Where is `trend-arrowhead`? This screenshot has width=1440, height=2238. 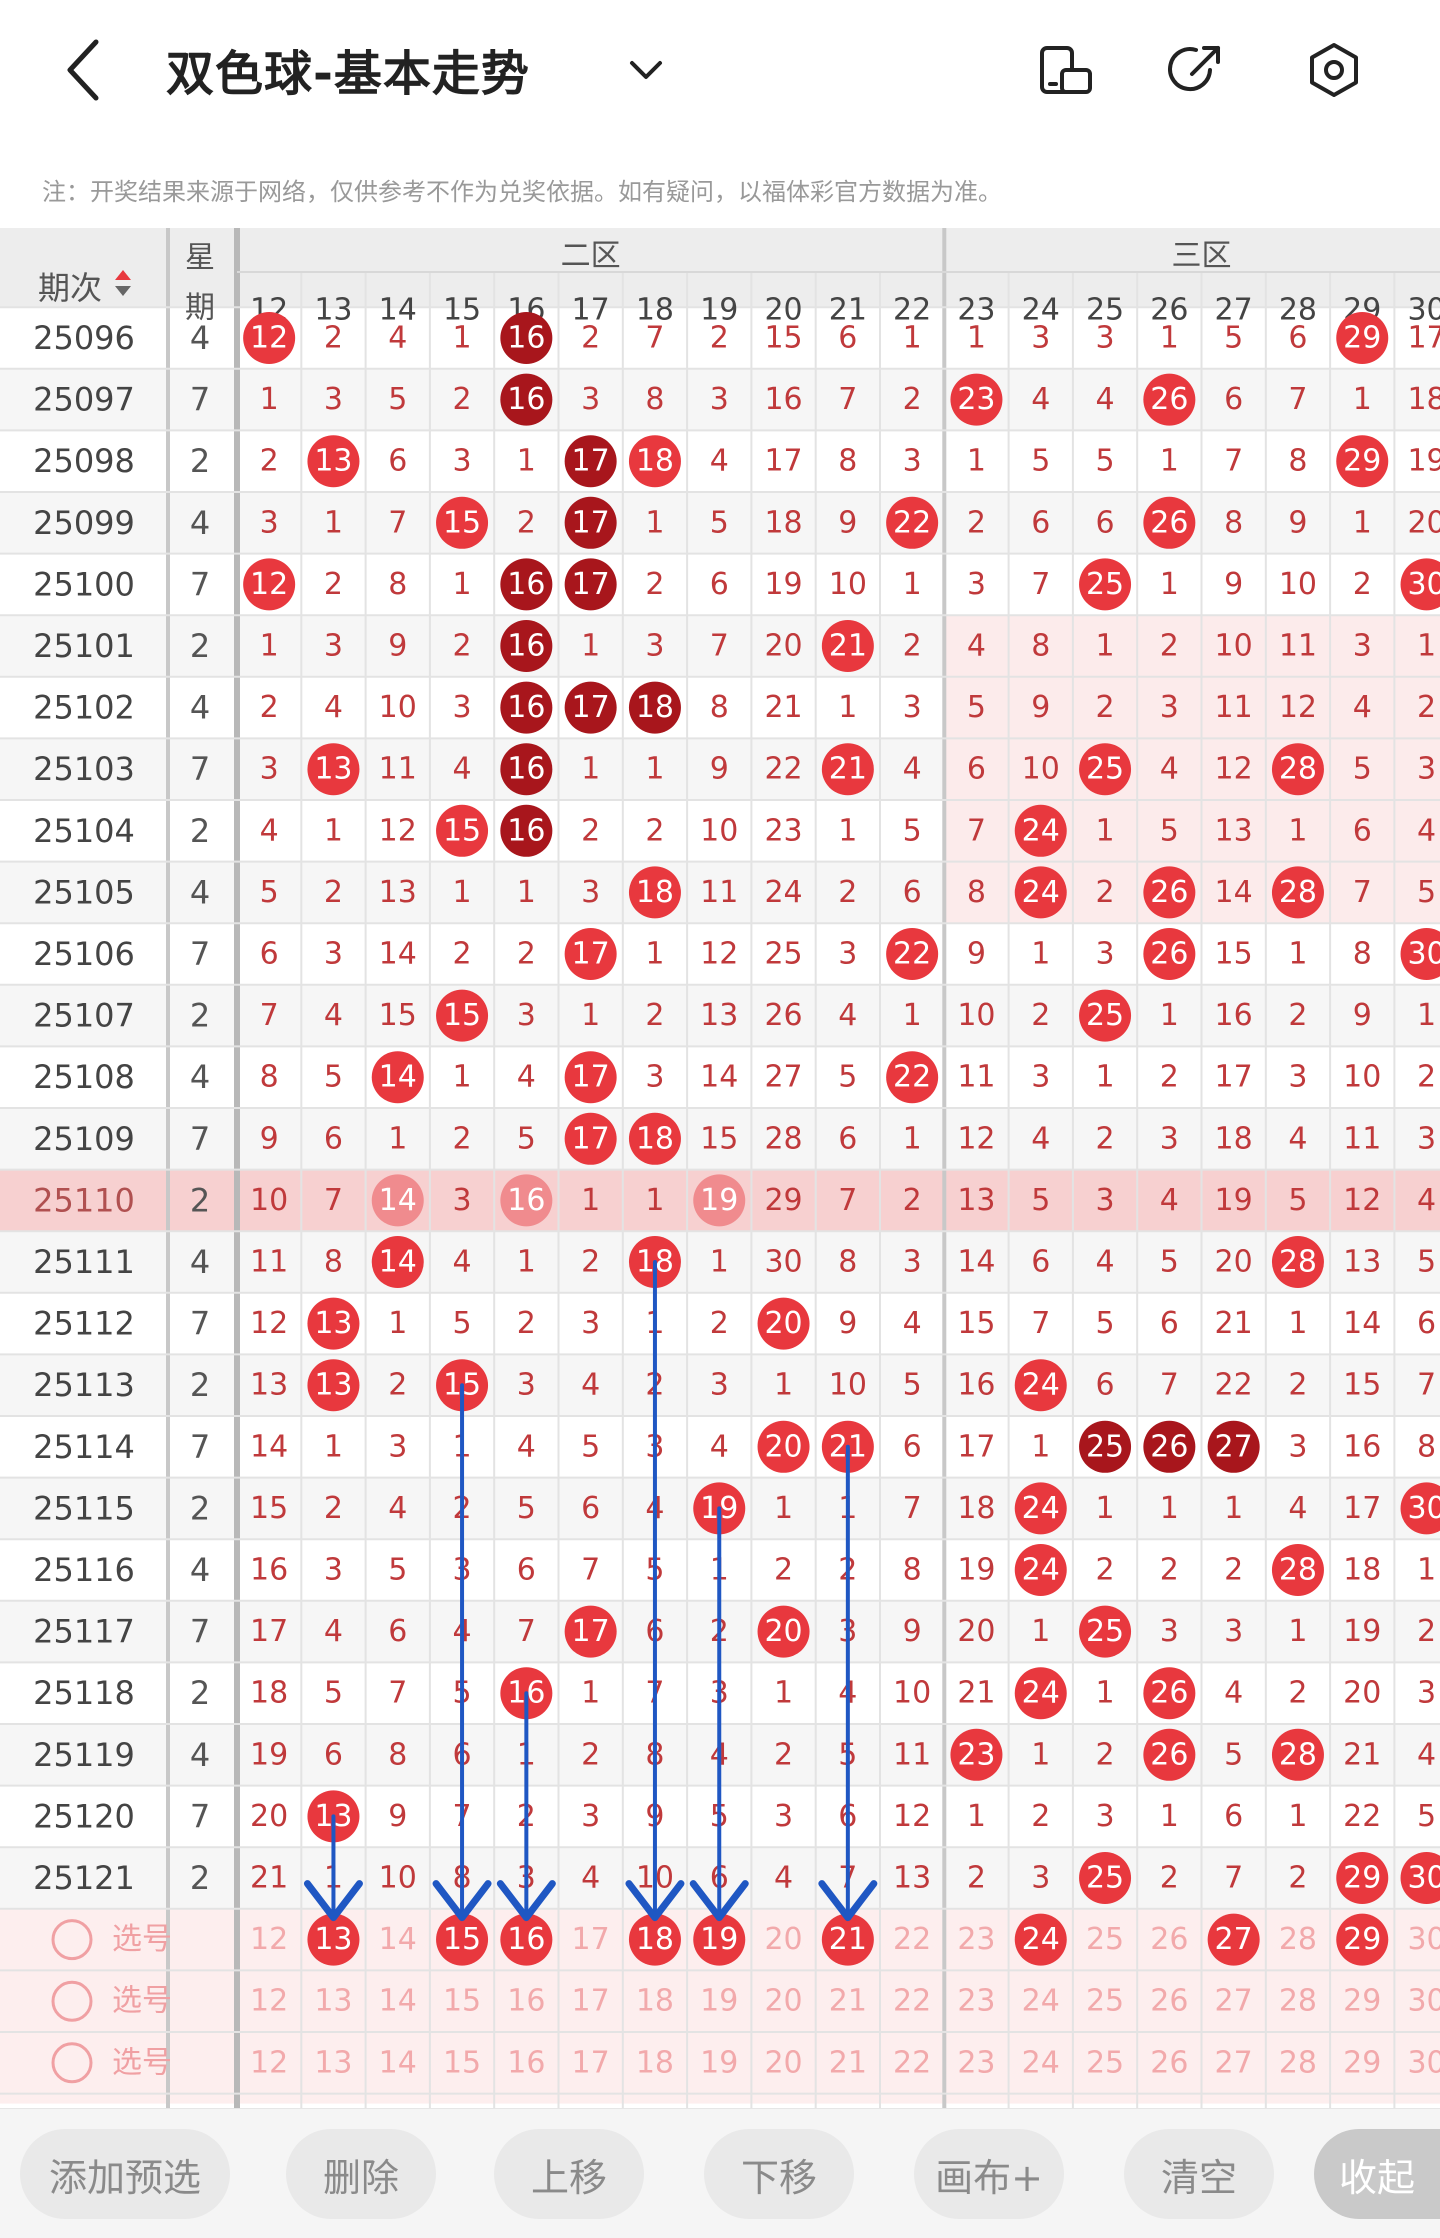
trend-arrowhead is located at coordinates (848, 1901).